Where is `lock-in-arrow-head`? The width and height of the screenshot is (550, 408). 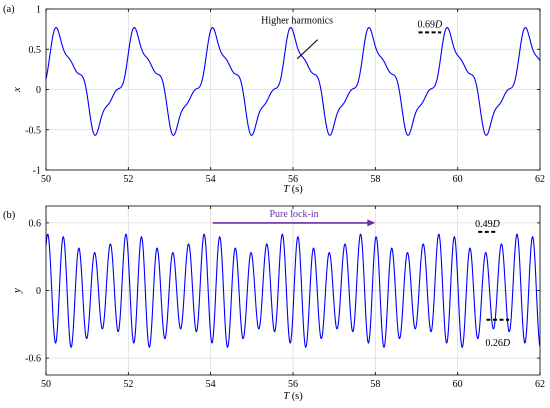 lock-in-arrow-head is located at coordinates (371, 223).